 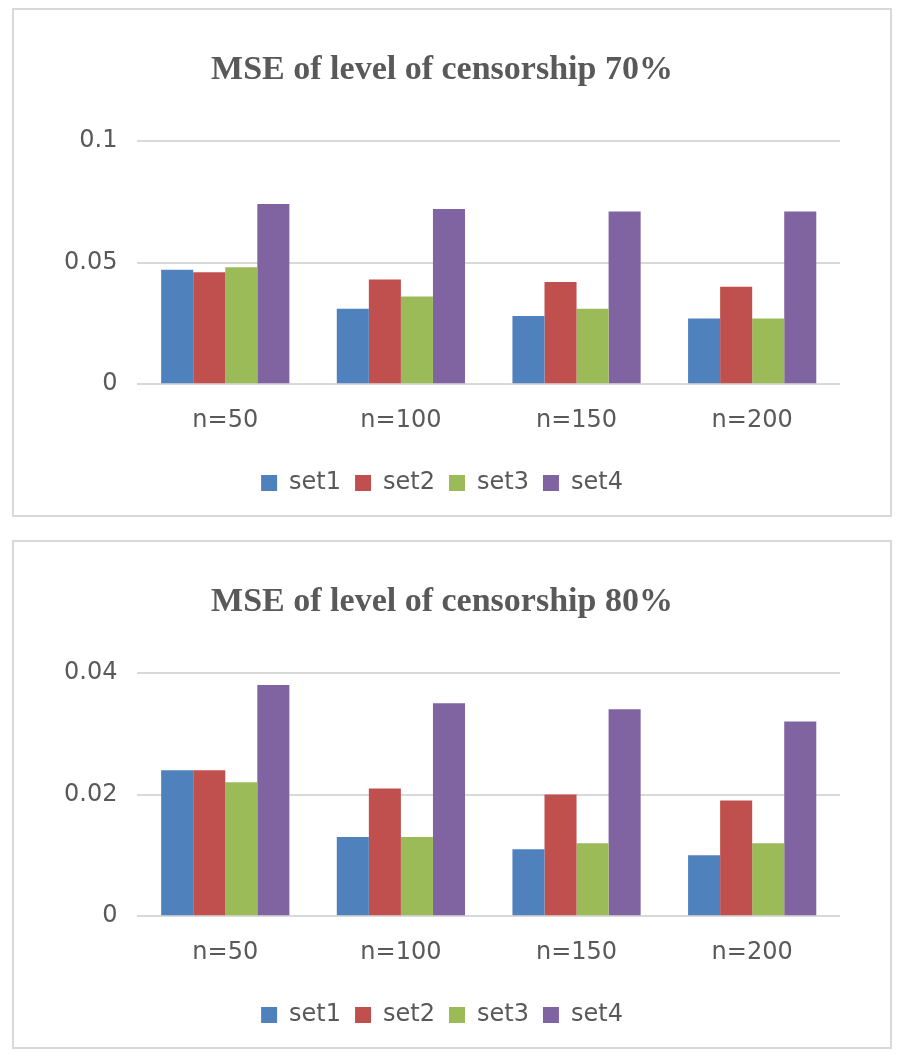 What do you see at coordinates (98, 139) in the screenshot?
I see `y-tick-label: 0.1` at bounding box center [98, 139].